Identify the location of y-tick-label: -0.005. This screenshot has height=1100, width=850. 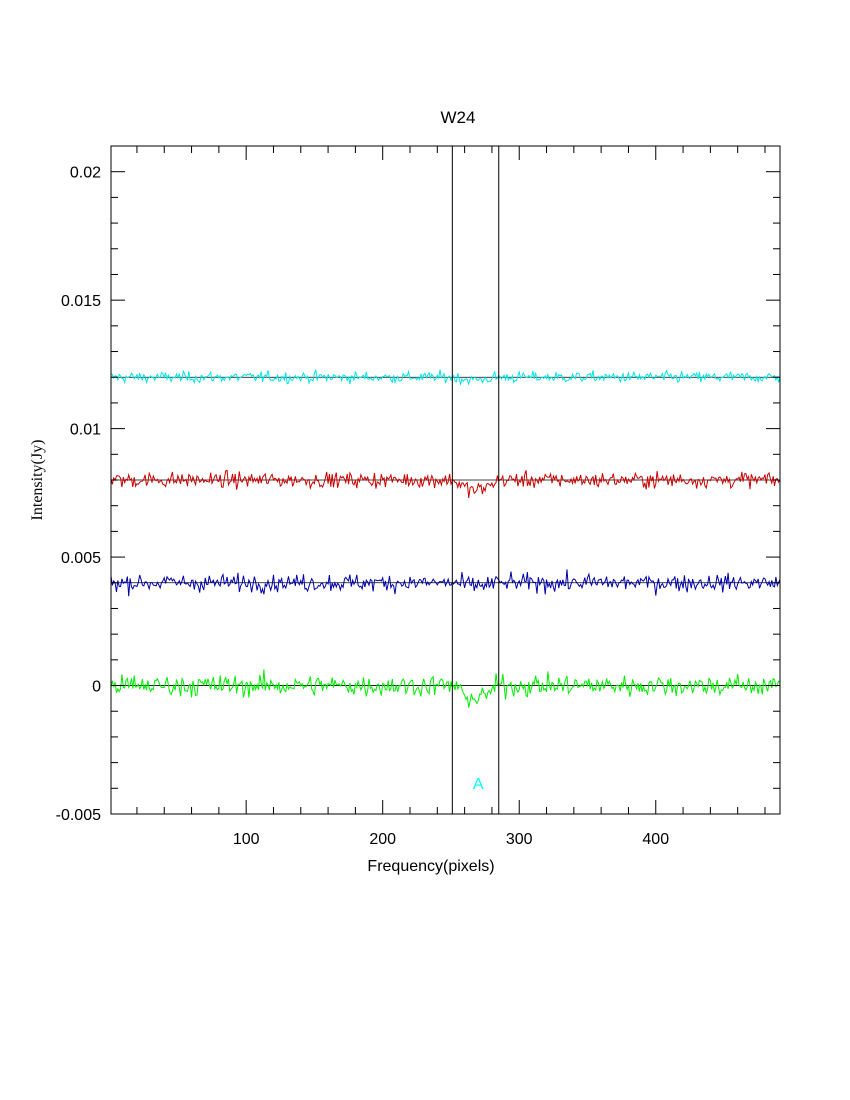
(78, 815).